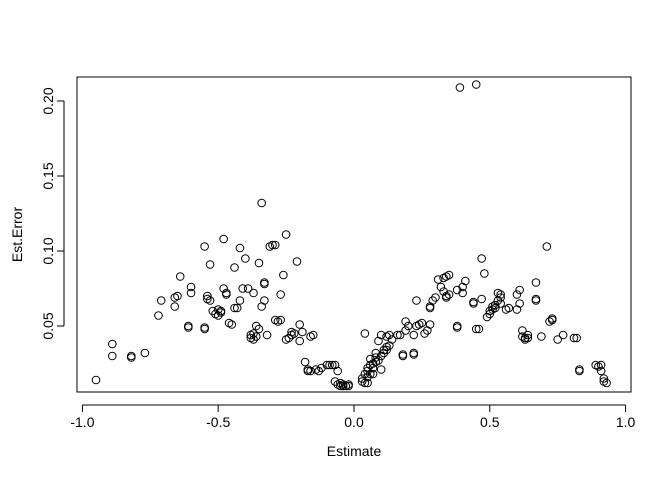 The width and height of the screenshot is (672, 480). What do you see at coordinates (354, 422) in the screenshot?
I see `x-tick-label: 0.0` at bounding box center [354, 422].